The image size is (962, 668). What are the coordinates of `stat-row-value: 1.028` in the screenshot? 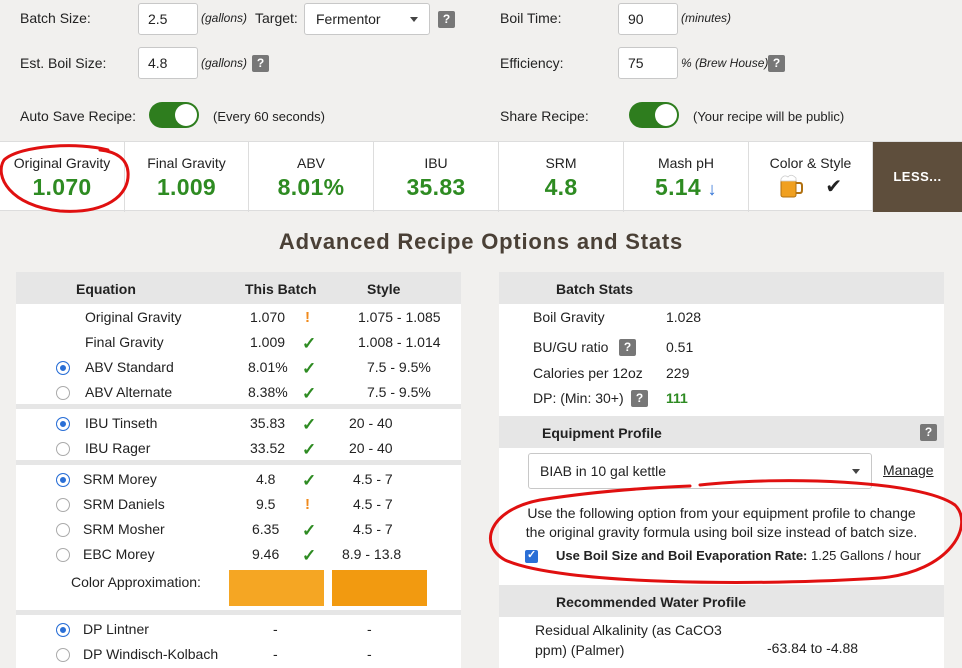 It's located at (684, 317).